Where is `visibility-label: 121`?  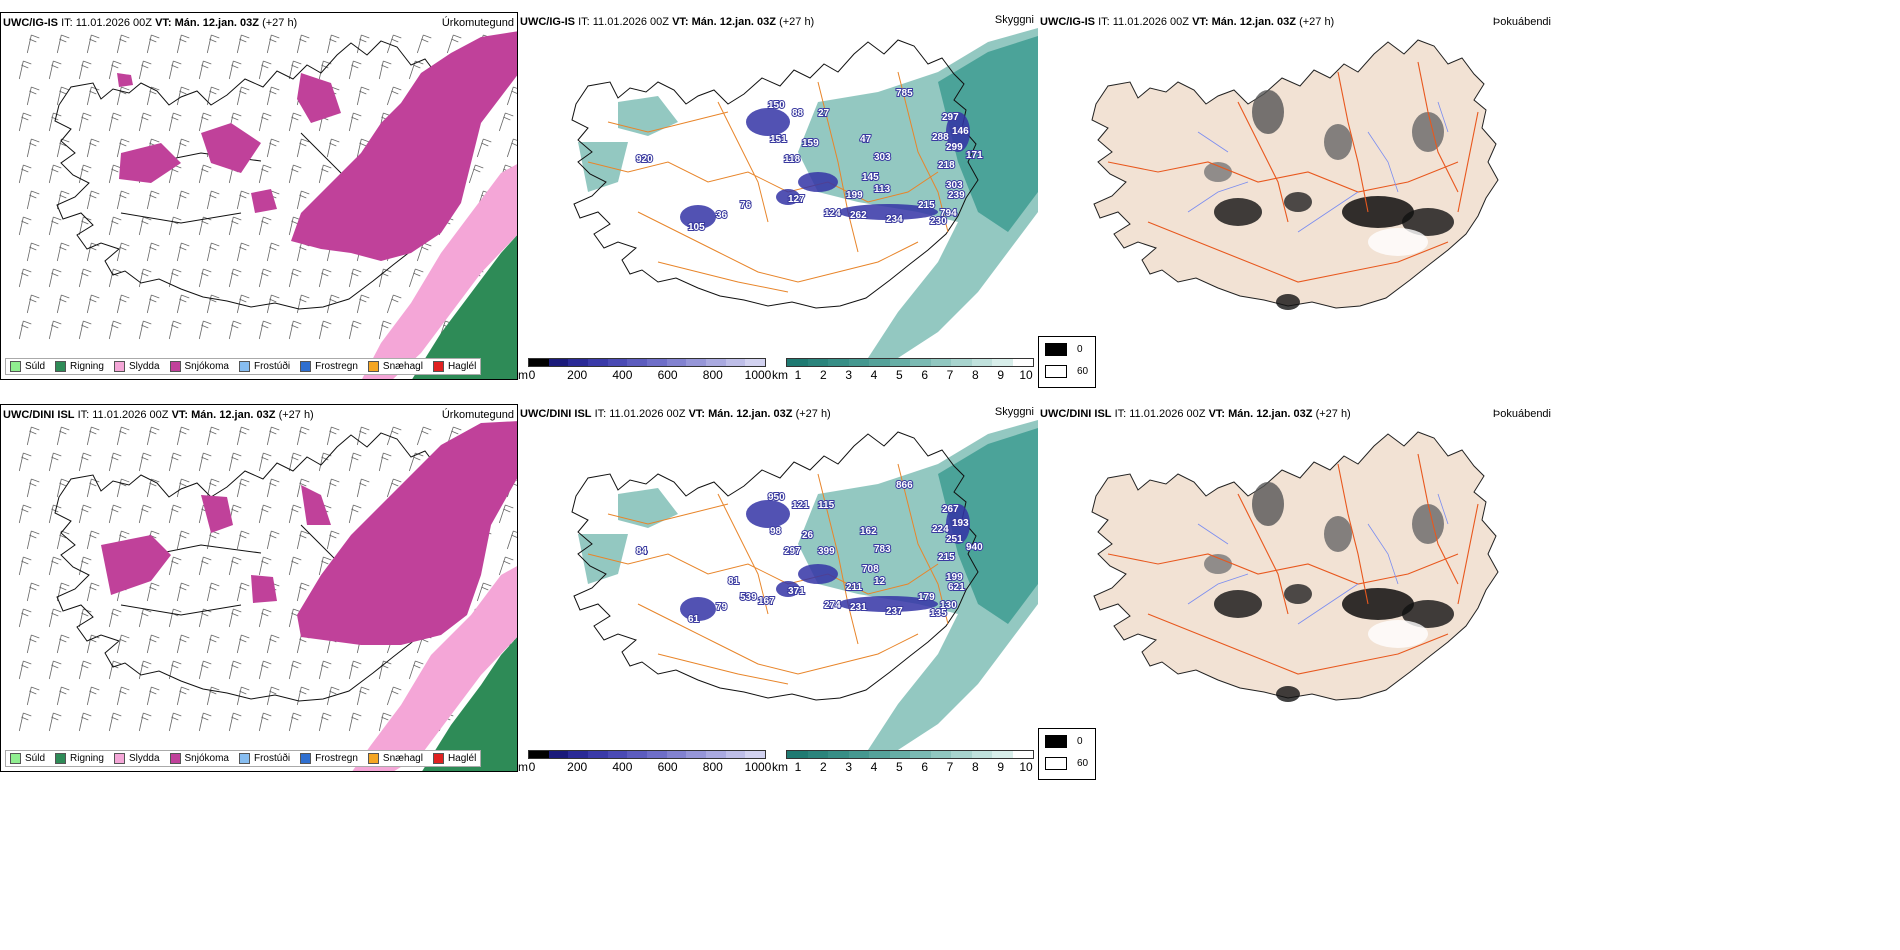 visibility-label: 121 is located at coordinates (800, 505).